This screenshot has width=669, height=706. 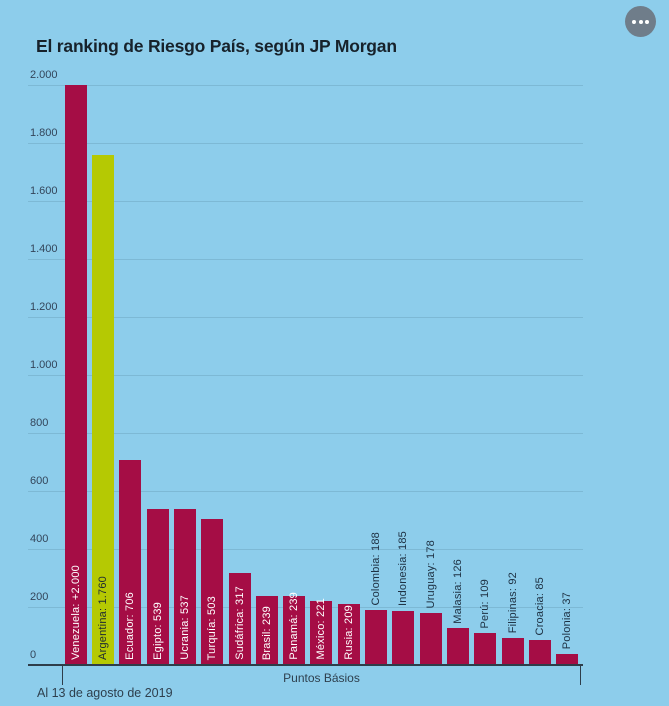 What do you see at coordinates (102, 409) in the screenshot?
I see `bar-argentina` at bounding box center [102, 409].